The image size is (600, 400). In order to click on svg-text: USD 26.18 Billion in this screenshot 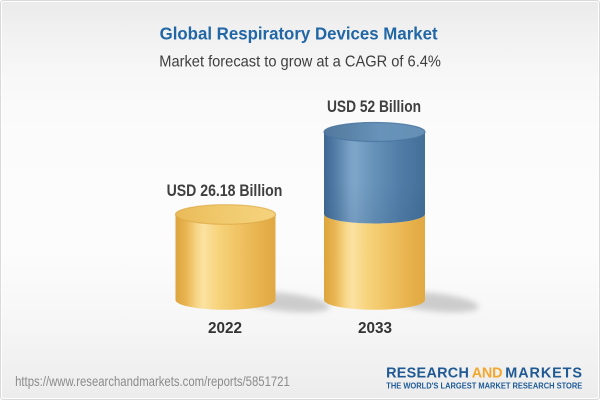, I will do `click(225, 191)`.